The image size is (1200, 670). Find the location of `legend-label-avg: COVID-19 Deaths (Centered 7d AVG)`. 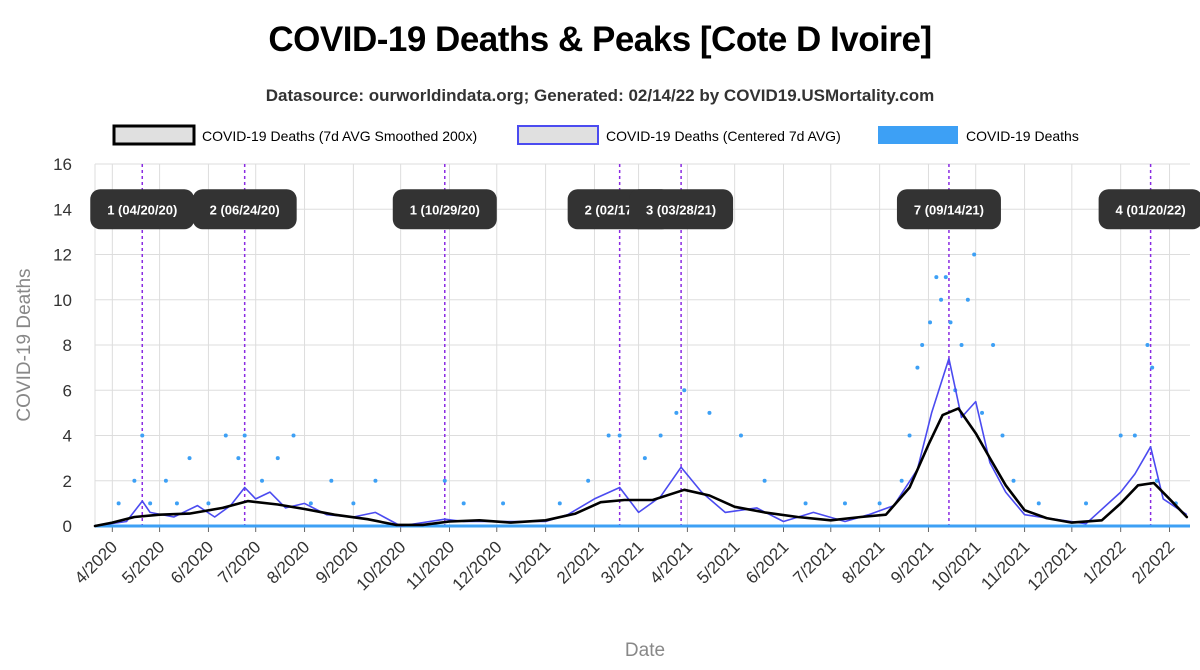

legend-label-avg: COVID-19 Deaths (Centered 7d AVG) is located at coordinates (723, 136).